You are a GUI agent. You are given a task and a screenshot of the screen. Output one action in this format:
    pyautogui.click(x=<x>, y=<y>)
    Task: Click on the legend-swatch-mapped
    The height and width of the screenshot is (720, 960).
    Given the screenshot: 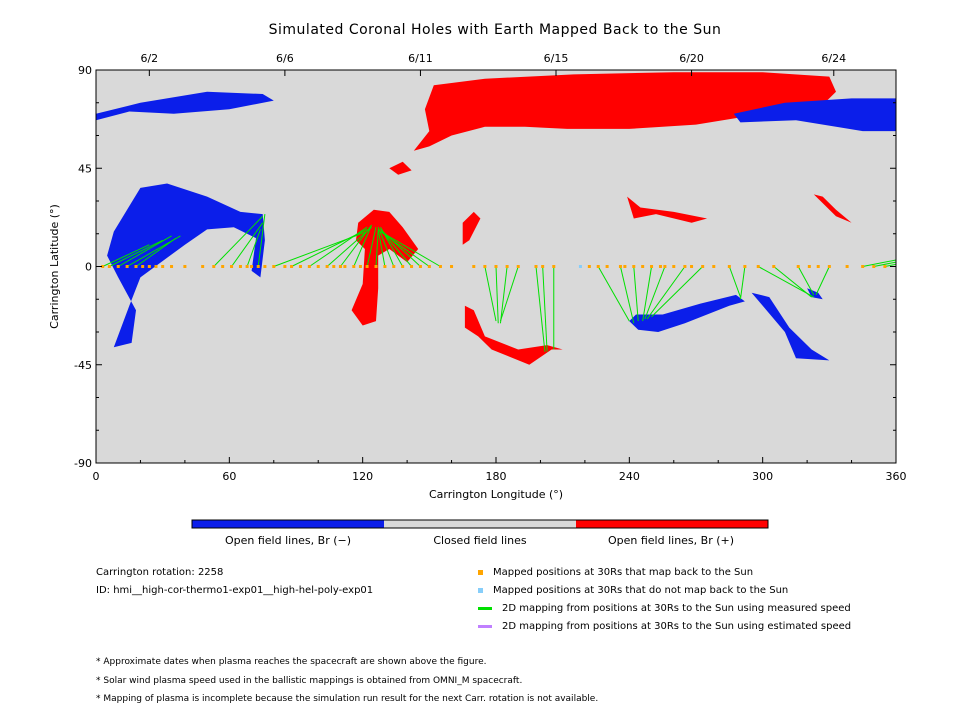 What is the action you would take?
    pyautogui.click(x=480, y=572)
    